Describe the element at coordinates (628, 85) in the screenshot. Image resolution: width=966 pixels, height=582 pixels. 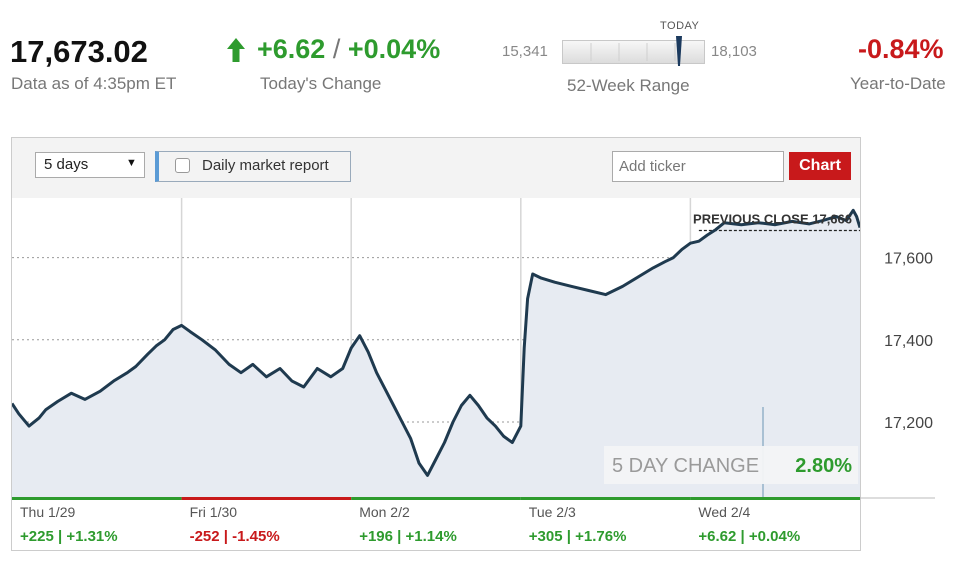
I see `range-label: 52-Week Range` at that location.